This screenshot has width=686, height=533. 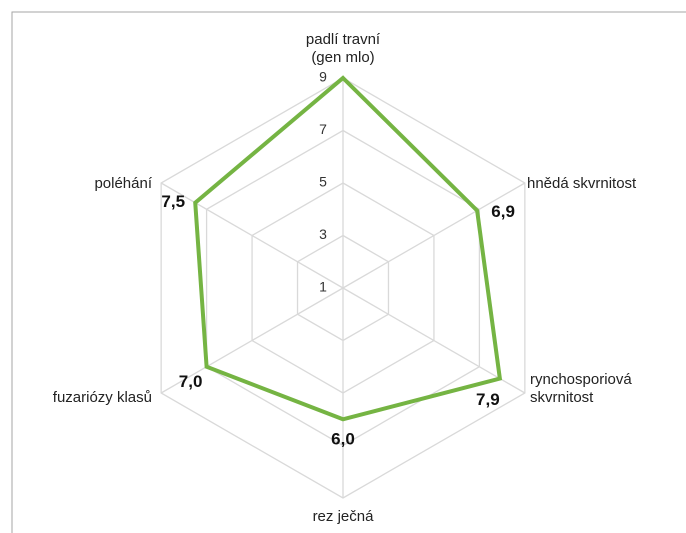 What do you see at coordinates (323, 234) in the screenshot?
I see `tick-label: 3` at bounding box center [323, 234].